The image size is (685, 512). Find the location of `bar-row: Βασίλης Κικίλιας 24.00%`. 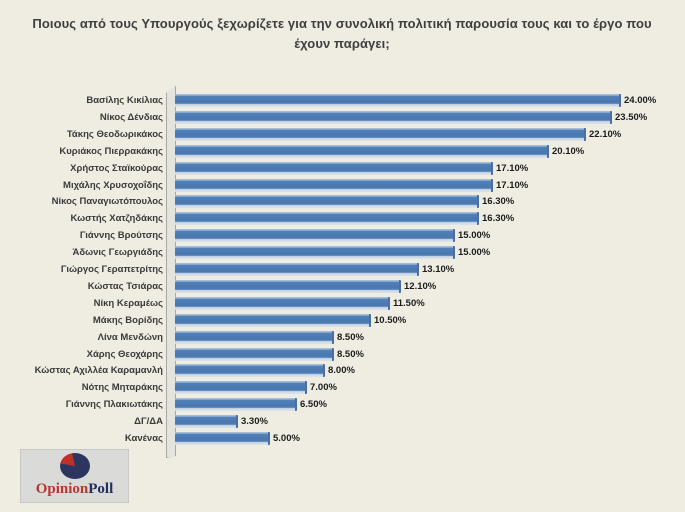

bar-row: Βασίλης Κικίλιας 24.00% is located at coordinates (342, 101).